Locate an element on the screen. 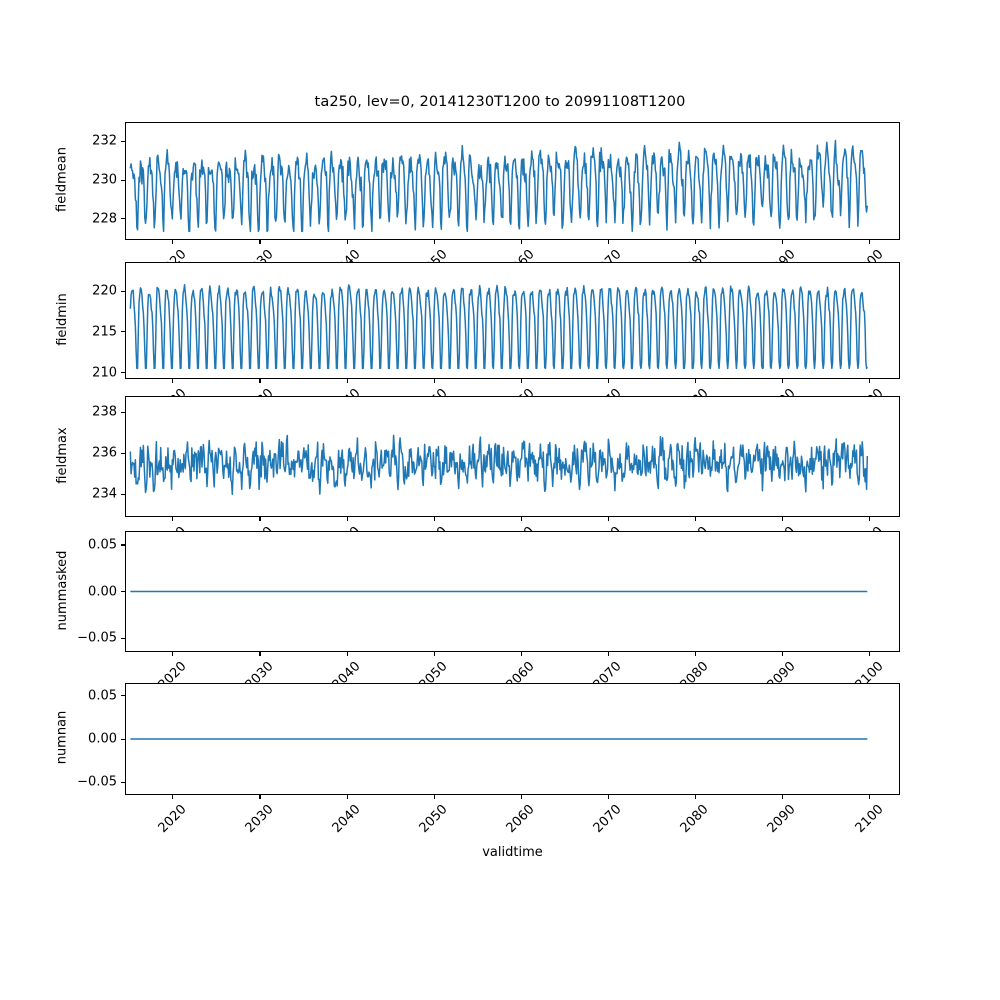  y-tick-label: 220 is located at coordinates (104, 291).